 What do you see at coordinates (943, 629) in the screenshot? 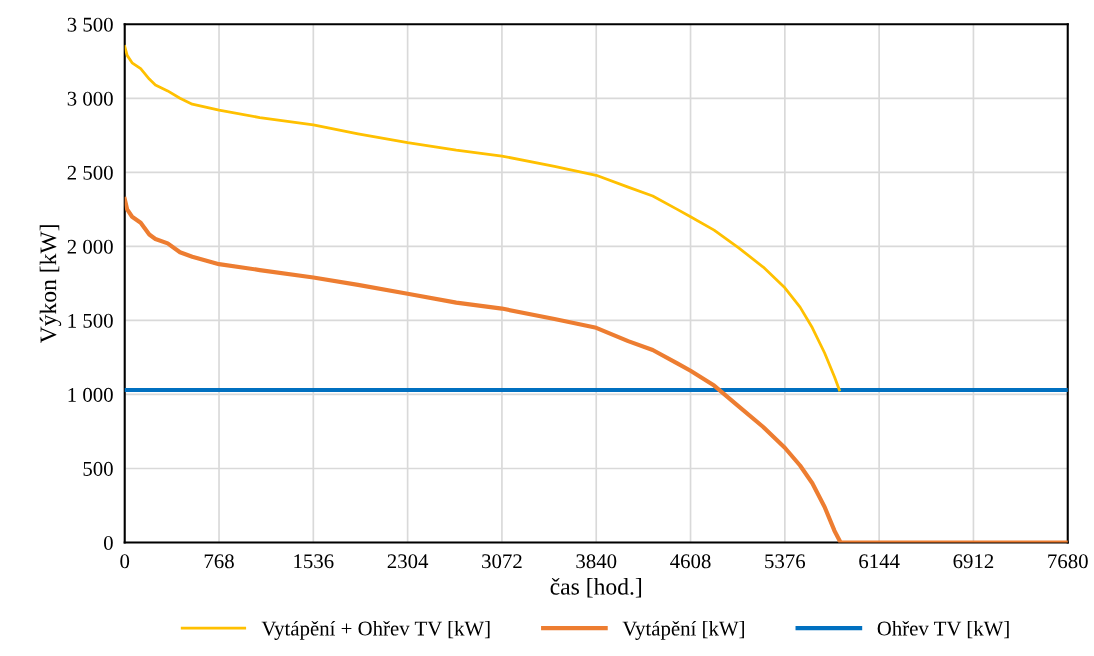
I see `legend-label: Ohřev TV [kW]` at bounding box center [943, 629].